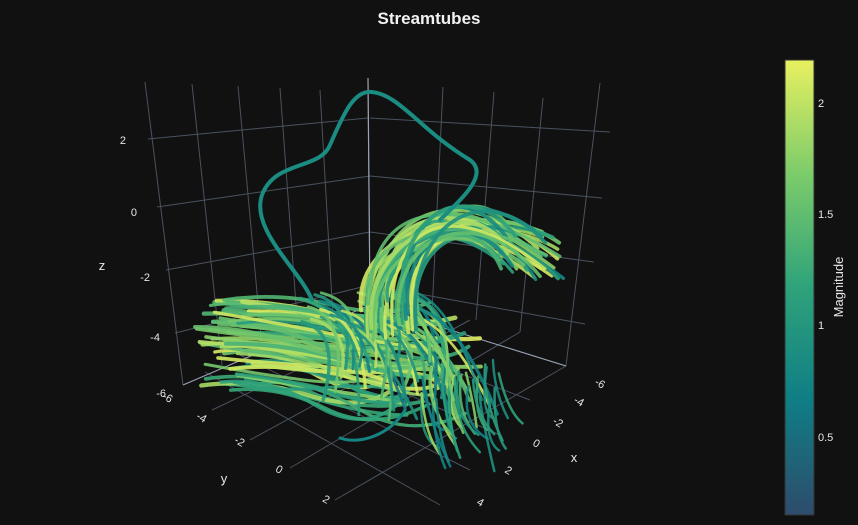  I want to click on y-tick: 2, so click(325, 499).